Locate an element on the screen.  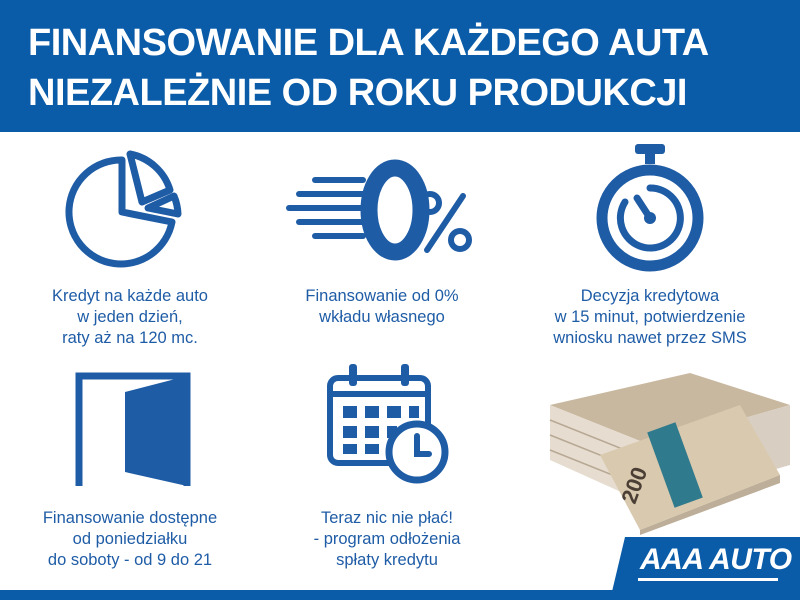
zero-percent-icon is located at coordinates (379, 210).